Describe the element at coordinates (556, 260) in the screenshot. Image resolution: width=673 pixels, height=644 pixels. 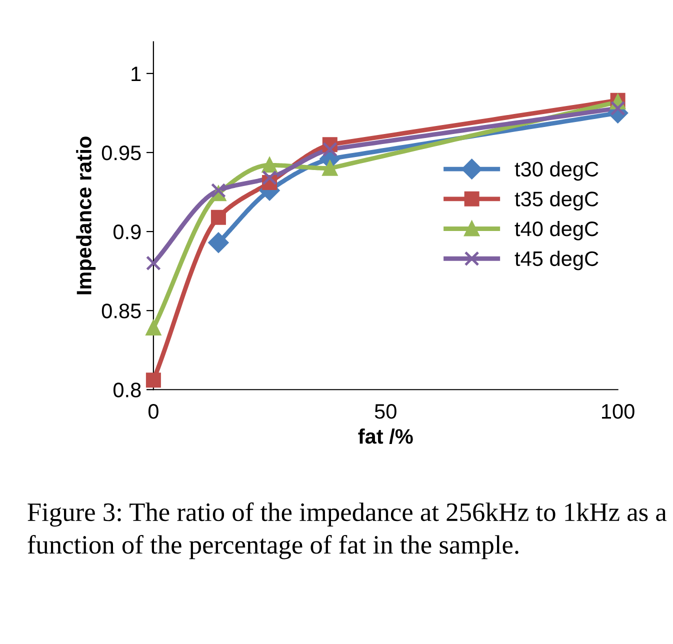
I see `legend-label: t45 degC` at that location.